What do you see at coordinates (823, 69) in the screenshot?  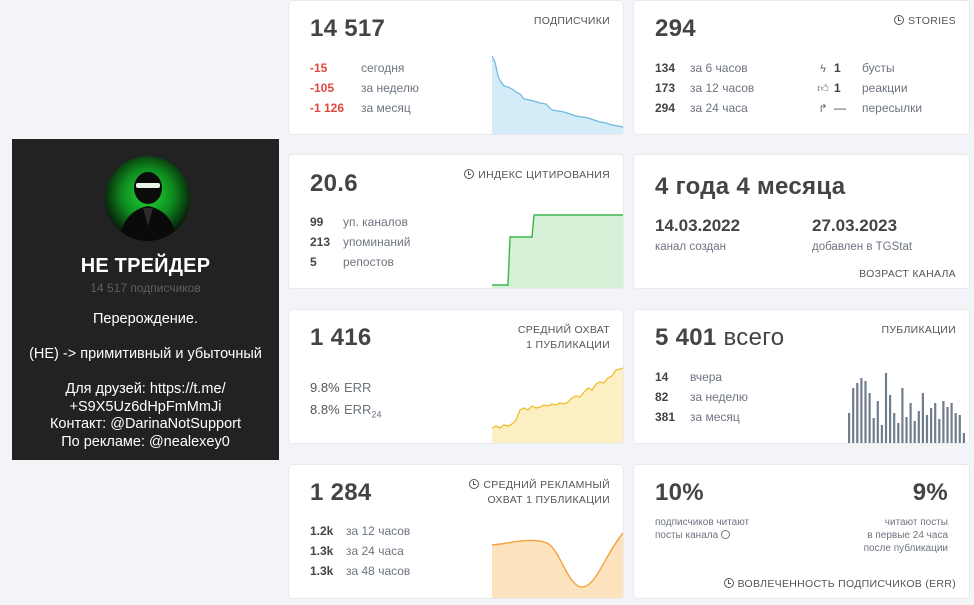 I see `bolt-icon: ϟ` at bounding box center [823, 69].